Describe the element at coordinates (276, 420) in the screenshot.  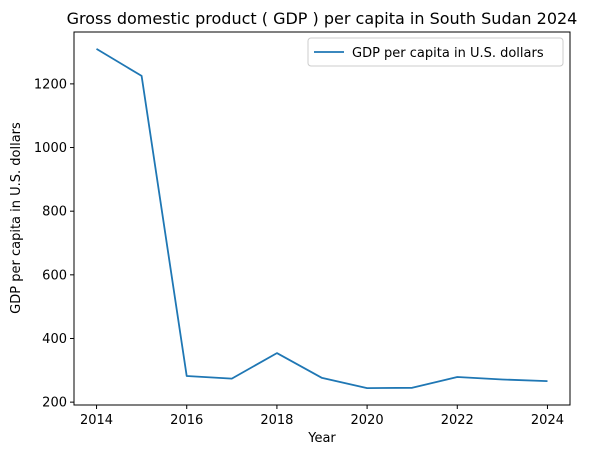
I see `x-tick-label: 2018` at that location.